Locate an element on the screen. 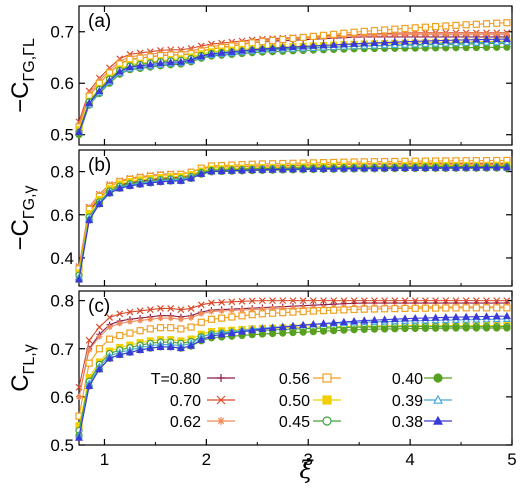  legend-label: 0.56 is located at coordinates (294, 379).